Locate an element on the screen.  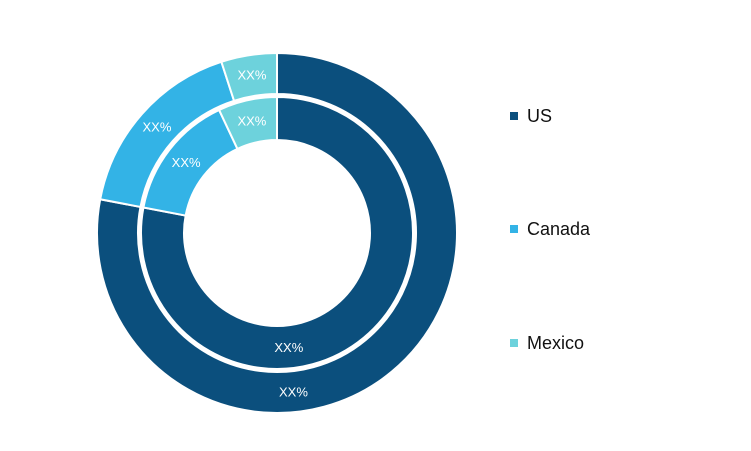
outer-label-us: XX% is located at coordinates (293, 392).